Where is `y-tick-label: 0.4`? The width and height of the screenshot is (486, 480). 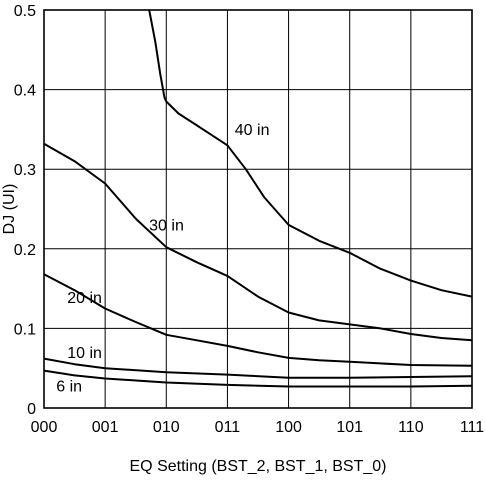
y-tick-label: 0.4 is located at coordinates (25, 91).